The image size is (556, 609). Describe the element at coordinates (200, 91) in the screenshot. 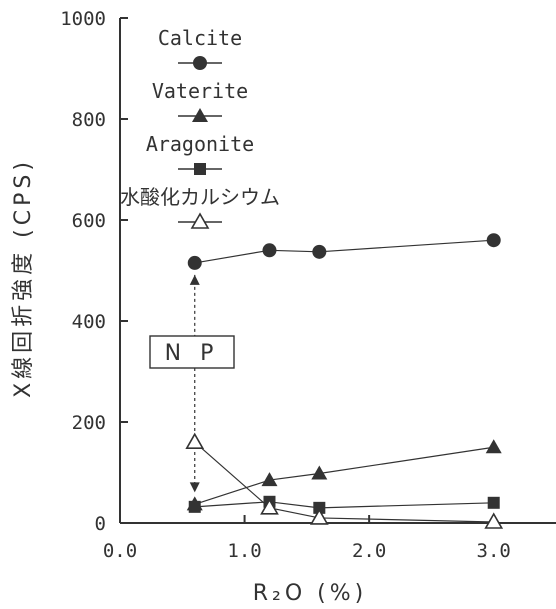

I see `legend-label: Vaterite` at that location.